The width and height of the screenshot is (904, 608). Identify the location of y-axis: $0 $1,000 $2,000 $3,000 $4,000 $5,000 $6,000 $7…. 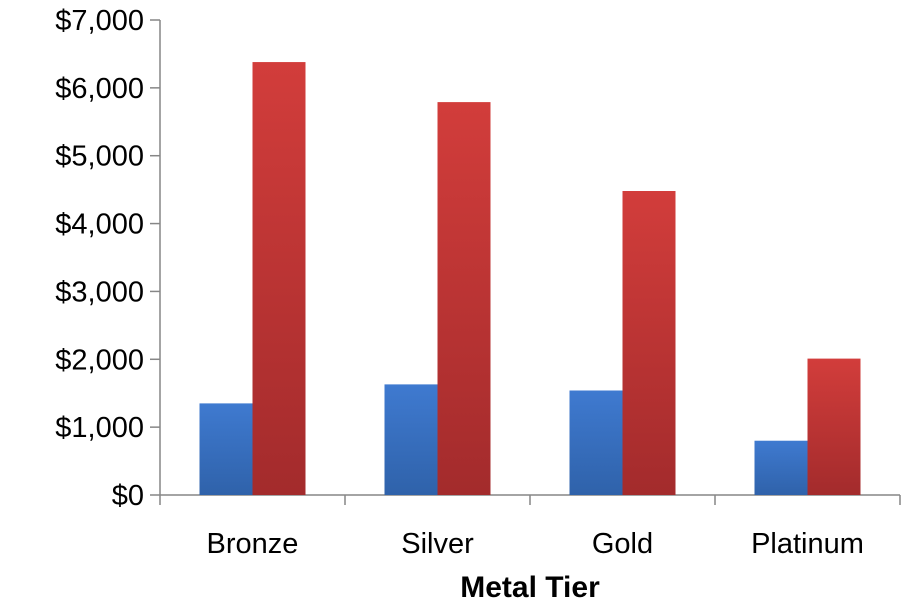
(108, 258).